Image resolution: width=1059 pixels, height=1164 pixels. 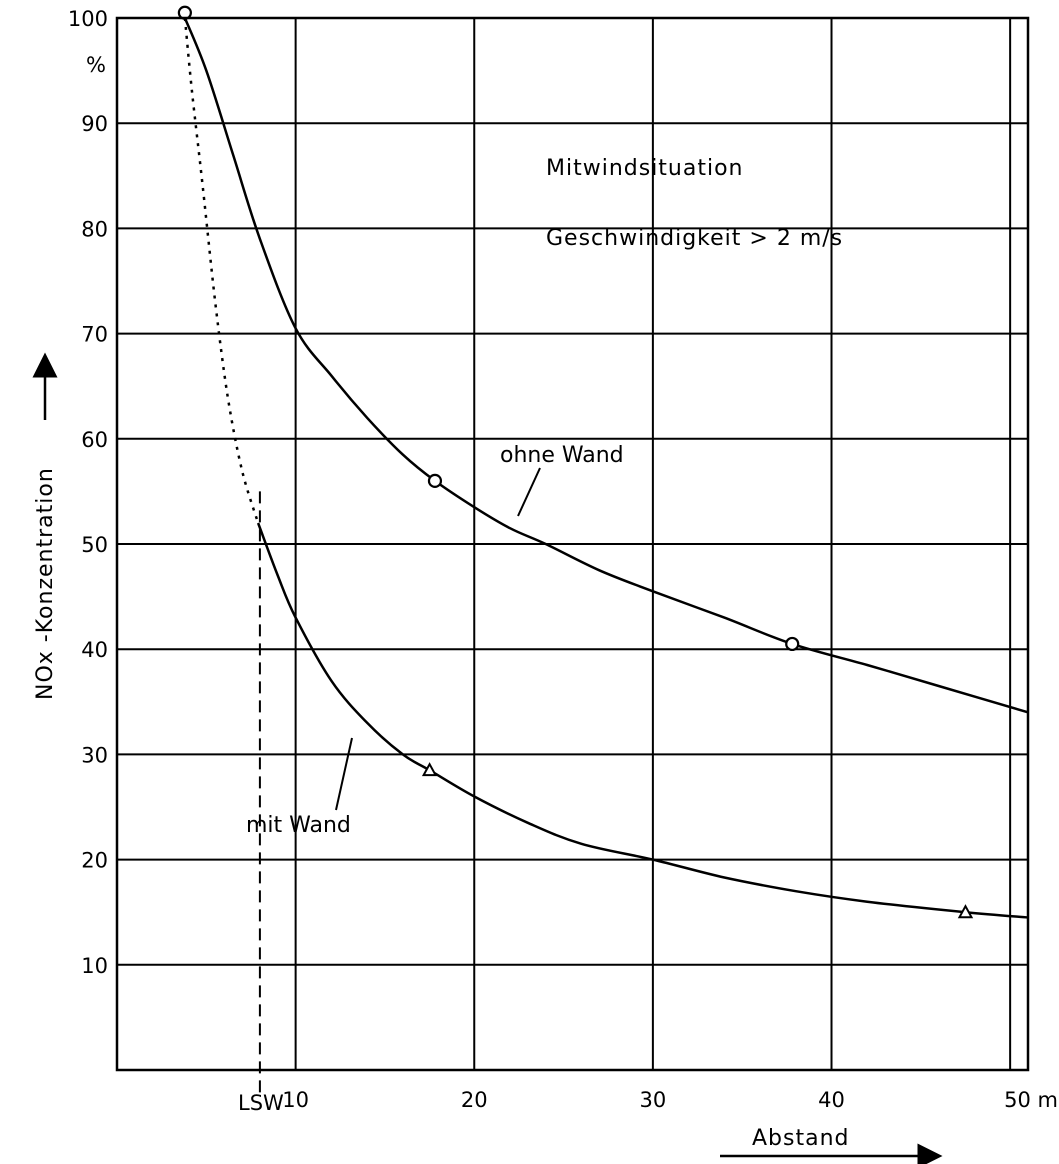 I want to click on y-tick-label-50: 50, so click(x=94, y=545).